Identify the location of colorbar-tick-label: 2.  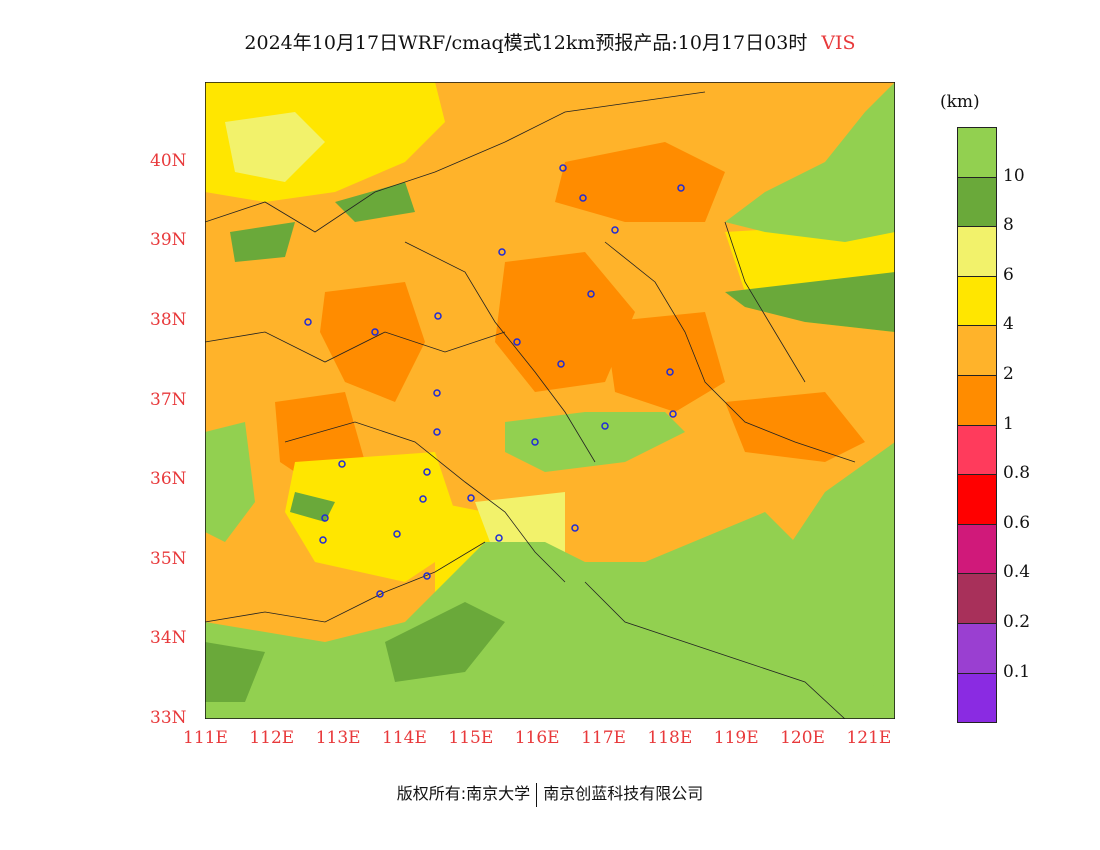
(1008, 374).